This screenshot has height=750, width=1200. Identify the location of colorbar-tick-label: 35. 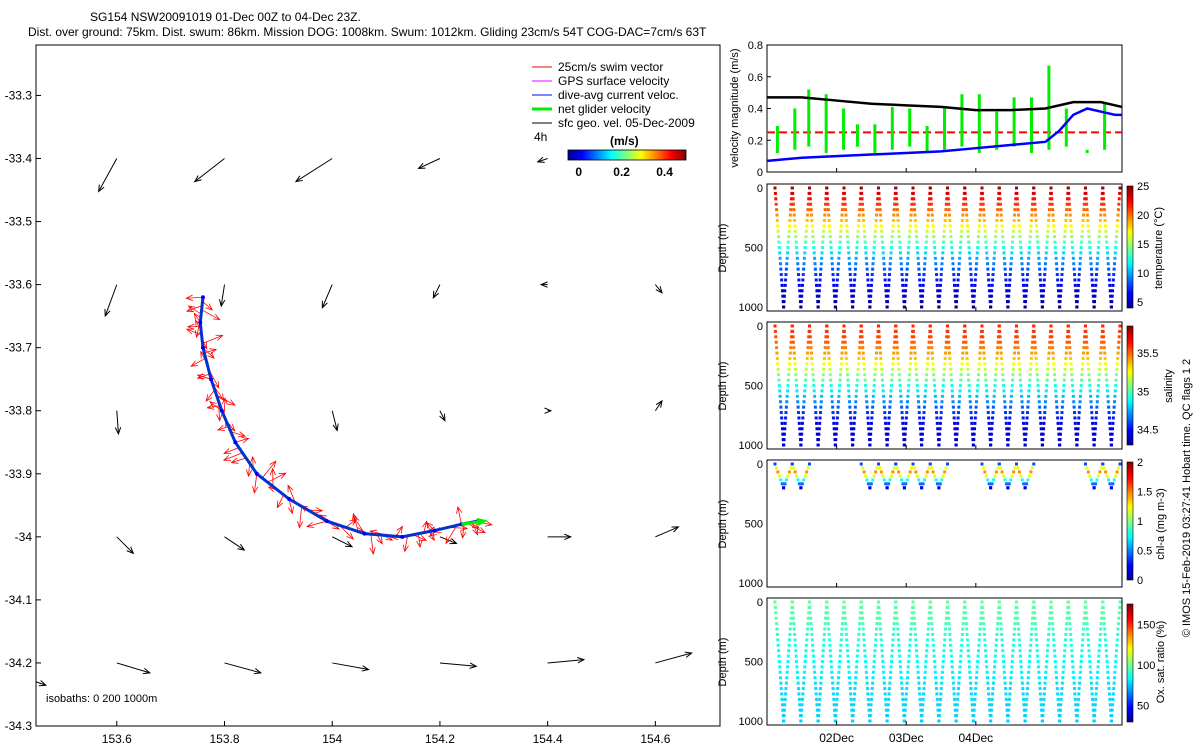
(1143, 392).